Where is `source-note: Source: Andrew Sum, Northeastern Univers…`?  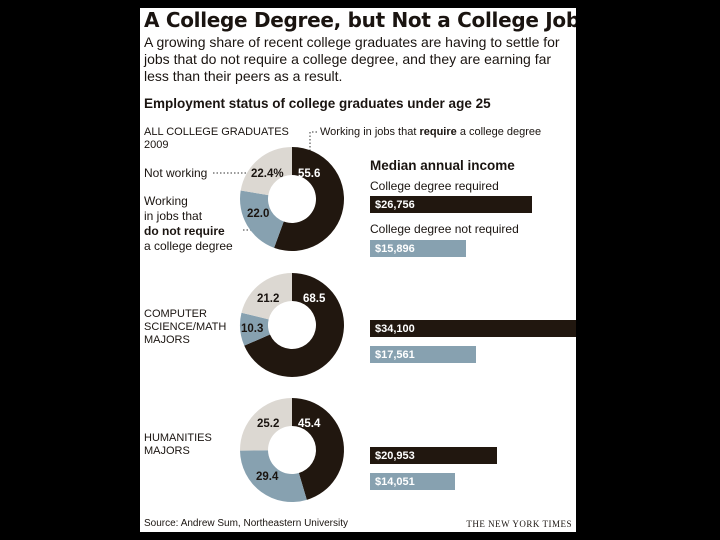
source-note: Source: Andrew Sum, Northeastern Univers… is located at coordinates (246, 523).